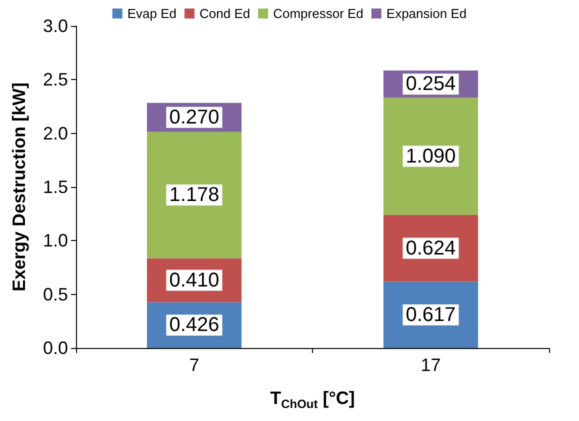 This screenshot has height=421, width=579. I want to click on y-tick-label: 2.0, so click(55, 133).